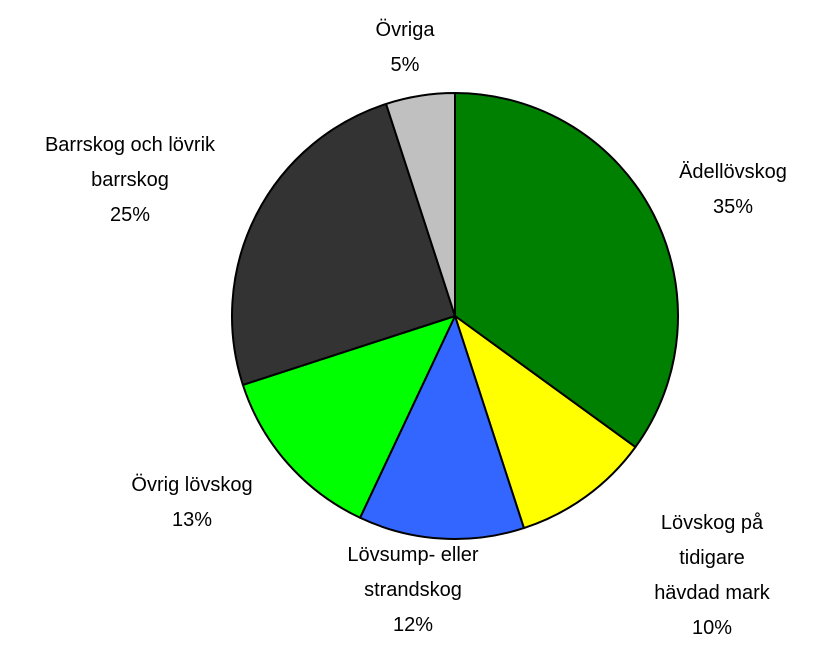  I want to click on slice-label: Övriga 5%, so click(405, 48).